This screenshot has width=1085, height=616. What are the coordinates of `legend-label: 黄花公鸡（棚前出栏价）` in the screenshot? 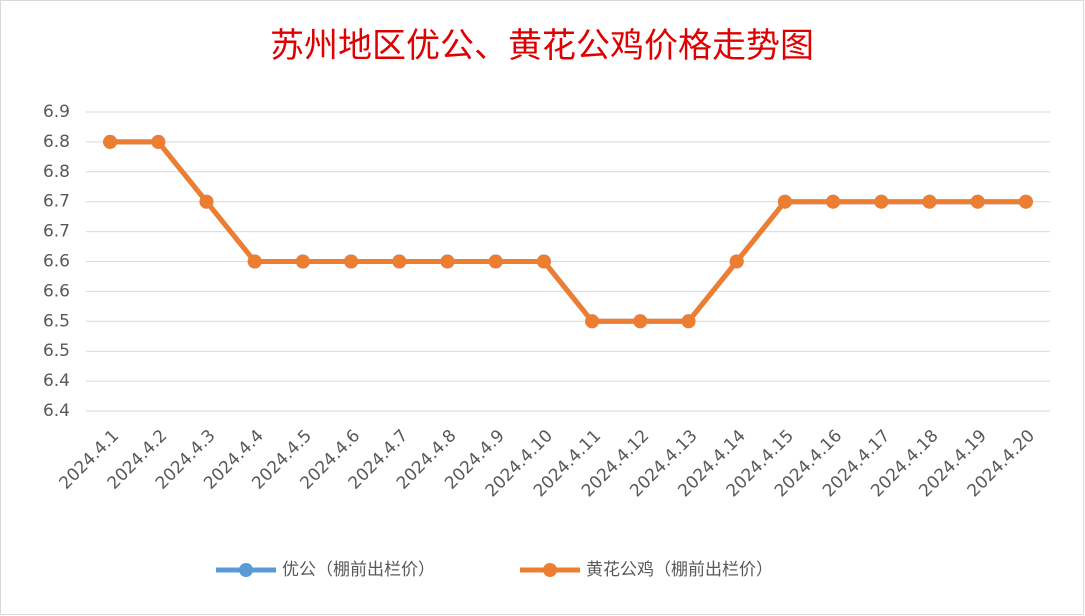 It's located at (679, 570).